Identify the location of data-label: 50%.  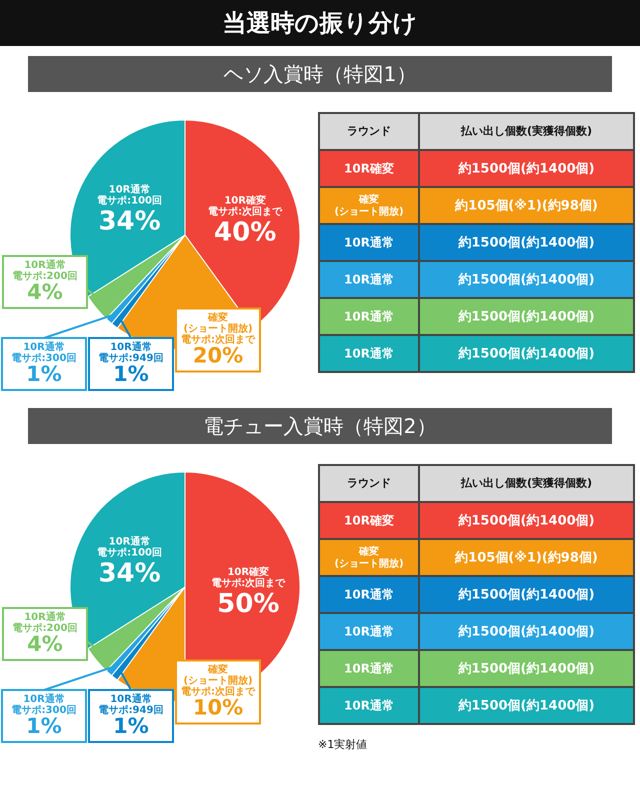
(248, 604).